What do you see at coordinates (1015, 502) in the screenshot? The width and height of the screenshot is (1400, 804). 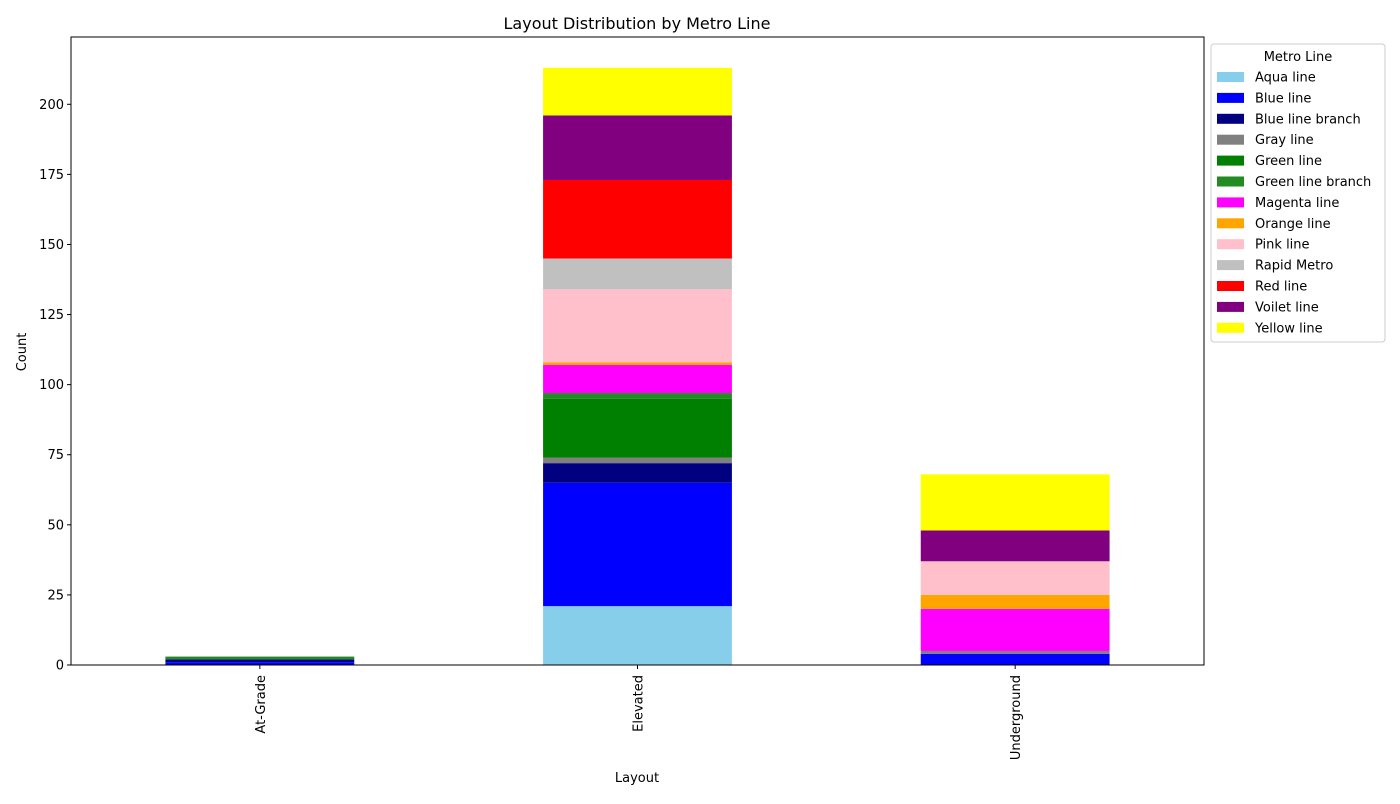 I see `bar-segment-underground-yellow-line` at bounding box center [1015, 502].